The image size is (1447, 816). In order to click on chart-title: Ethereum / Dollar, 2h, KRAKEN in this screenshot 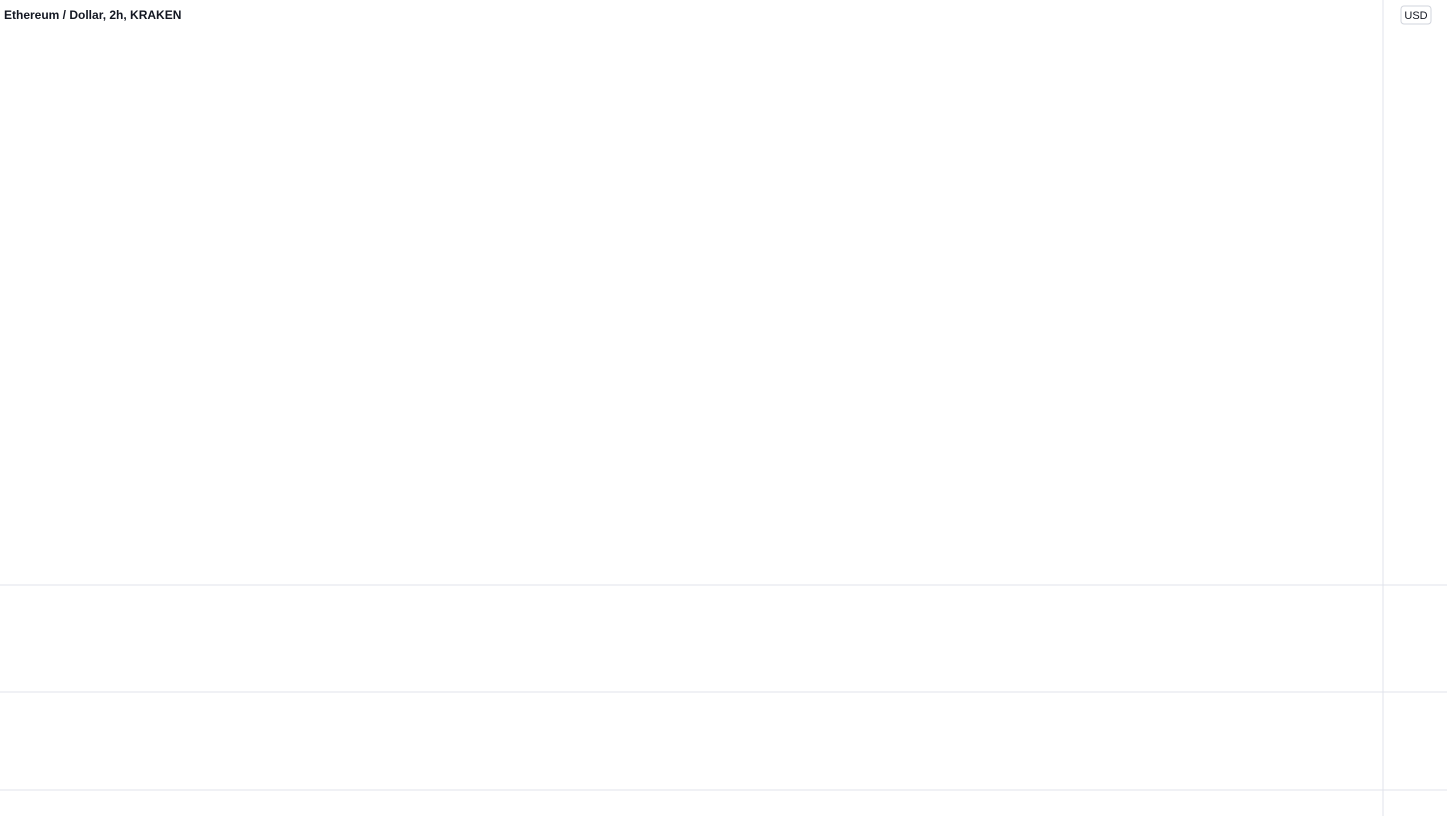, I will do `click(92, 15)`.